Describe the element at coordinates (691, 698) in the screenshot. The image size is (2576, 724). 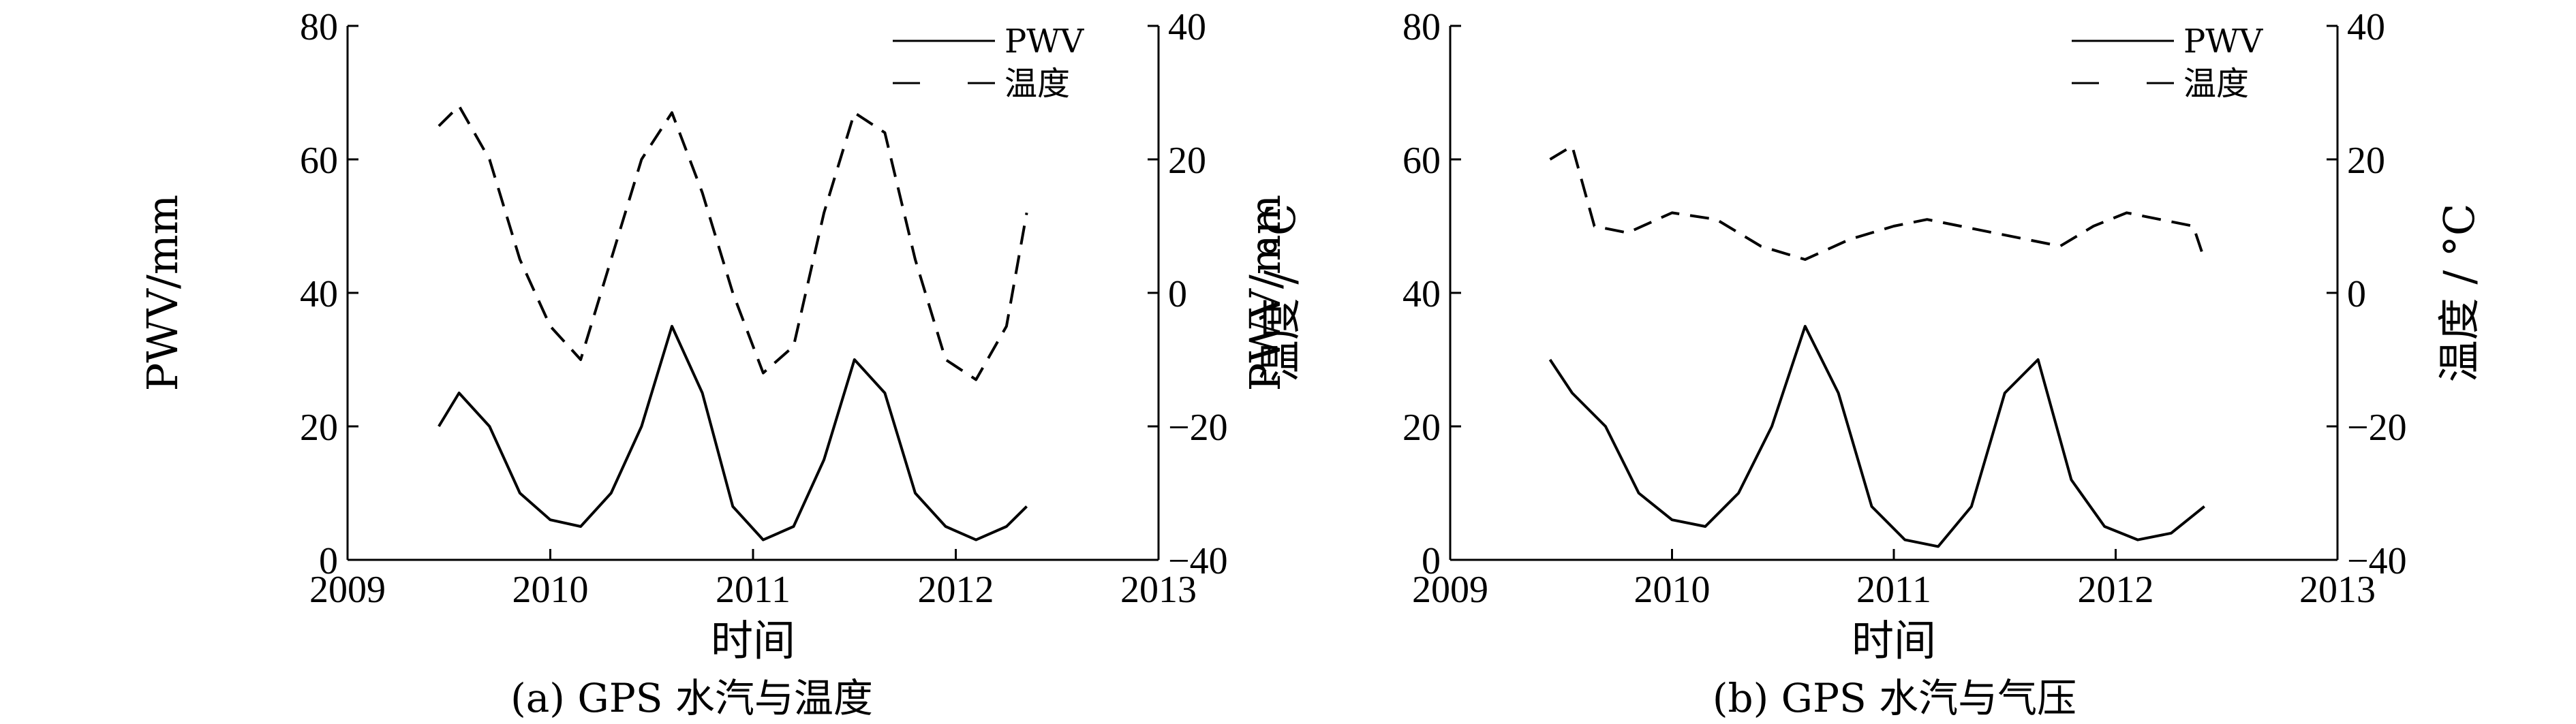
I see `panel-caption: (a) GPS 水汽与温度` at that location.